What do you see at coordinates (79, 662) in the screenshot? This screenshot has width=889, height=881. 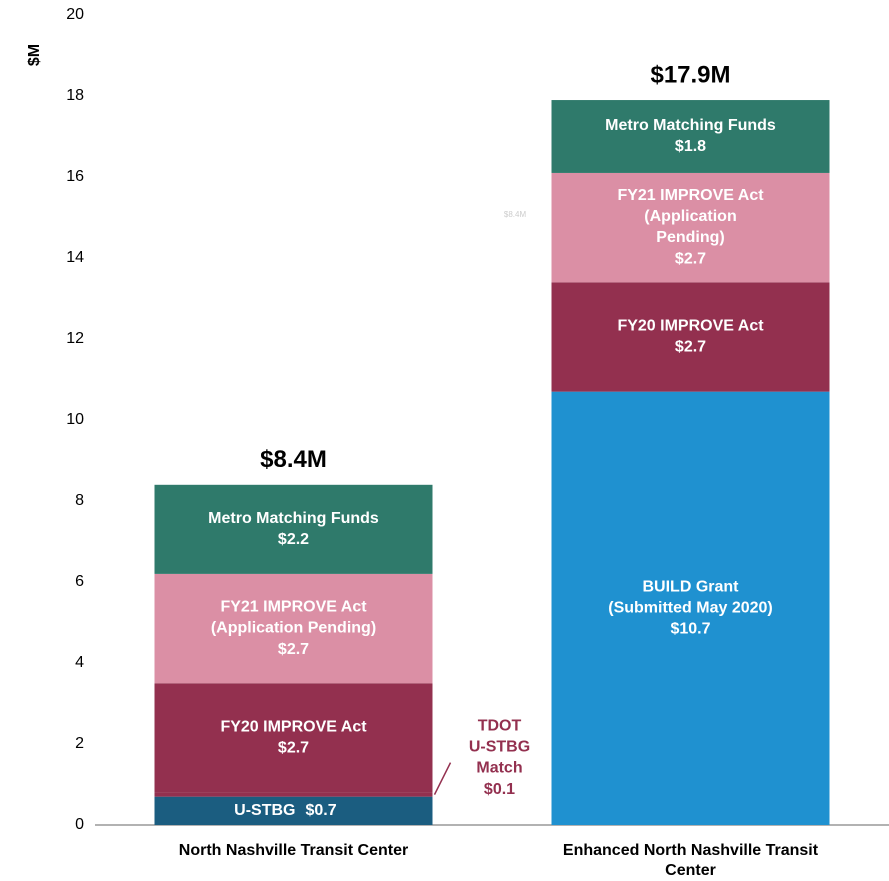 I see `y-tick-label: 4` at bounding box center [79, 662].